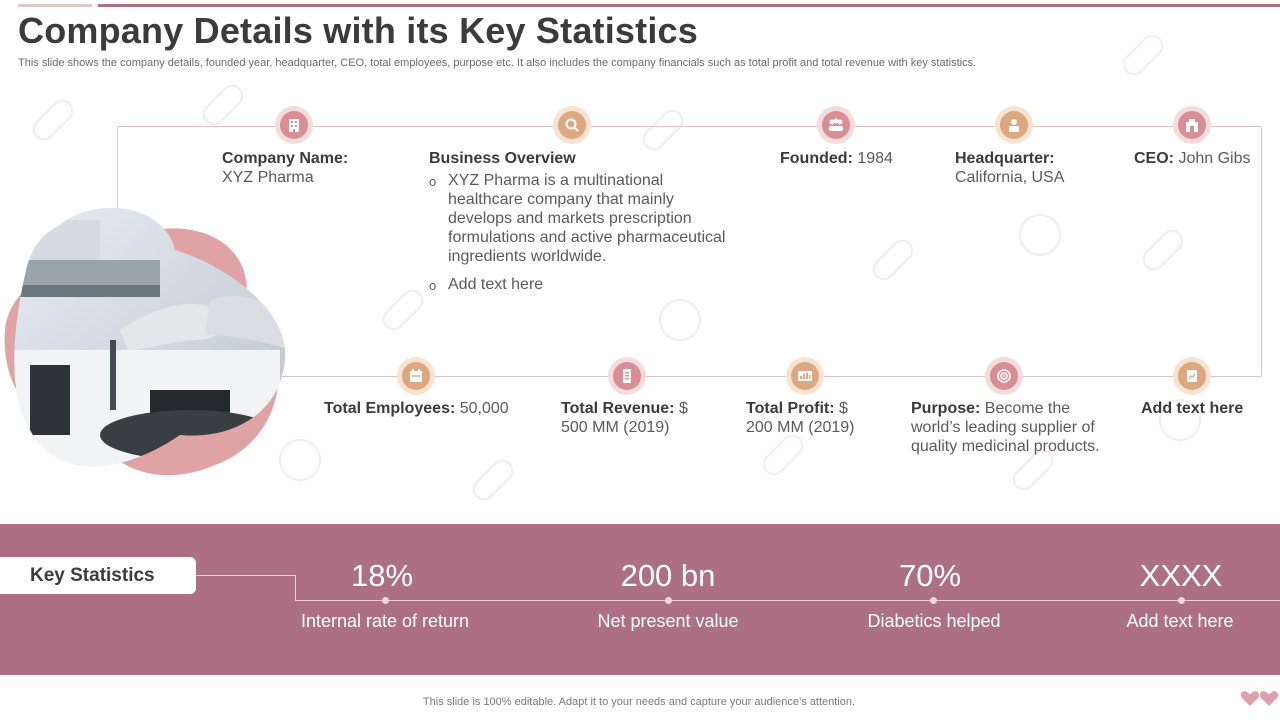 Image resolution: width=1280 pixels, height=720 pixels. I want to click on report-icon, so click(1192, 376).